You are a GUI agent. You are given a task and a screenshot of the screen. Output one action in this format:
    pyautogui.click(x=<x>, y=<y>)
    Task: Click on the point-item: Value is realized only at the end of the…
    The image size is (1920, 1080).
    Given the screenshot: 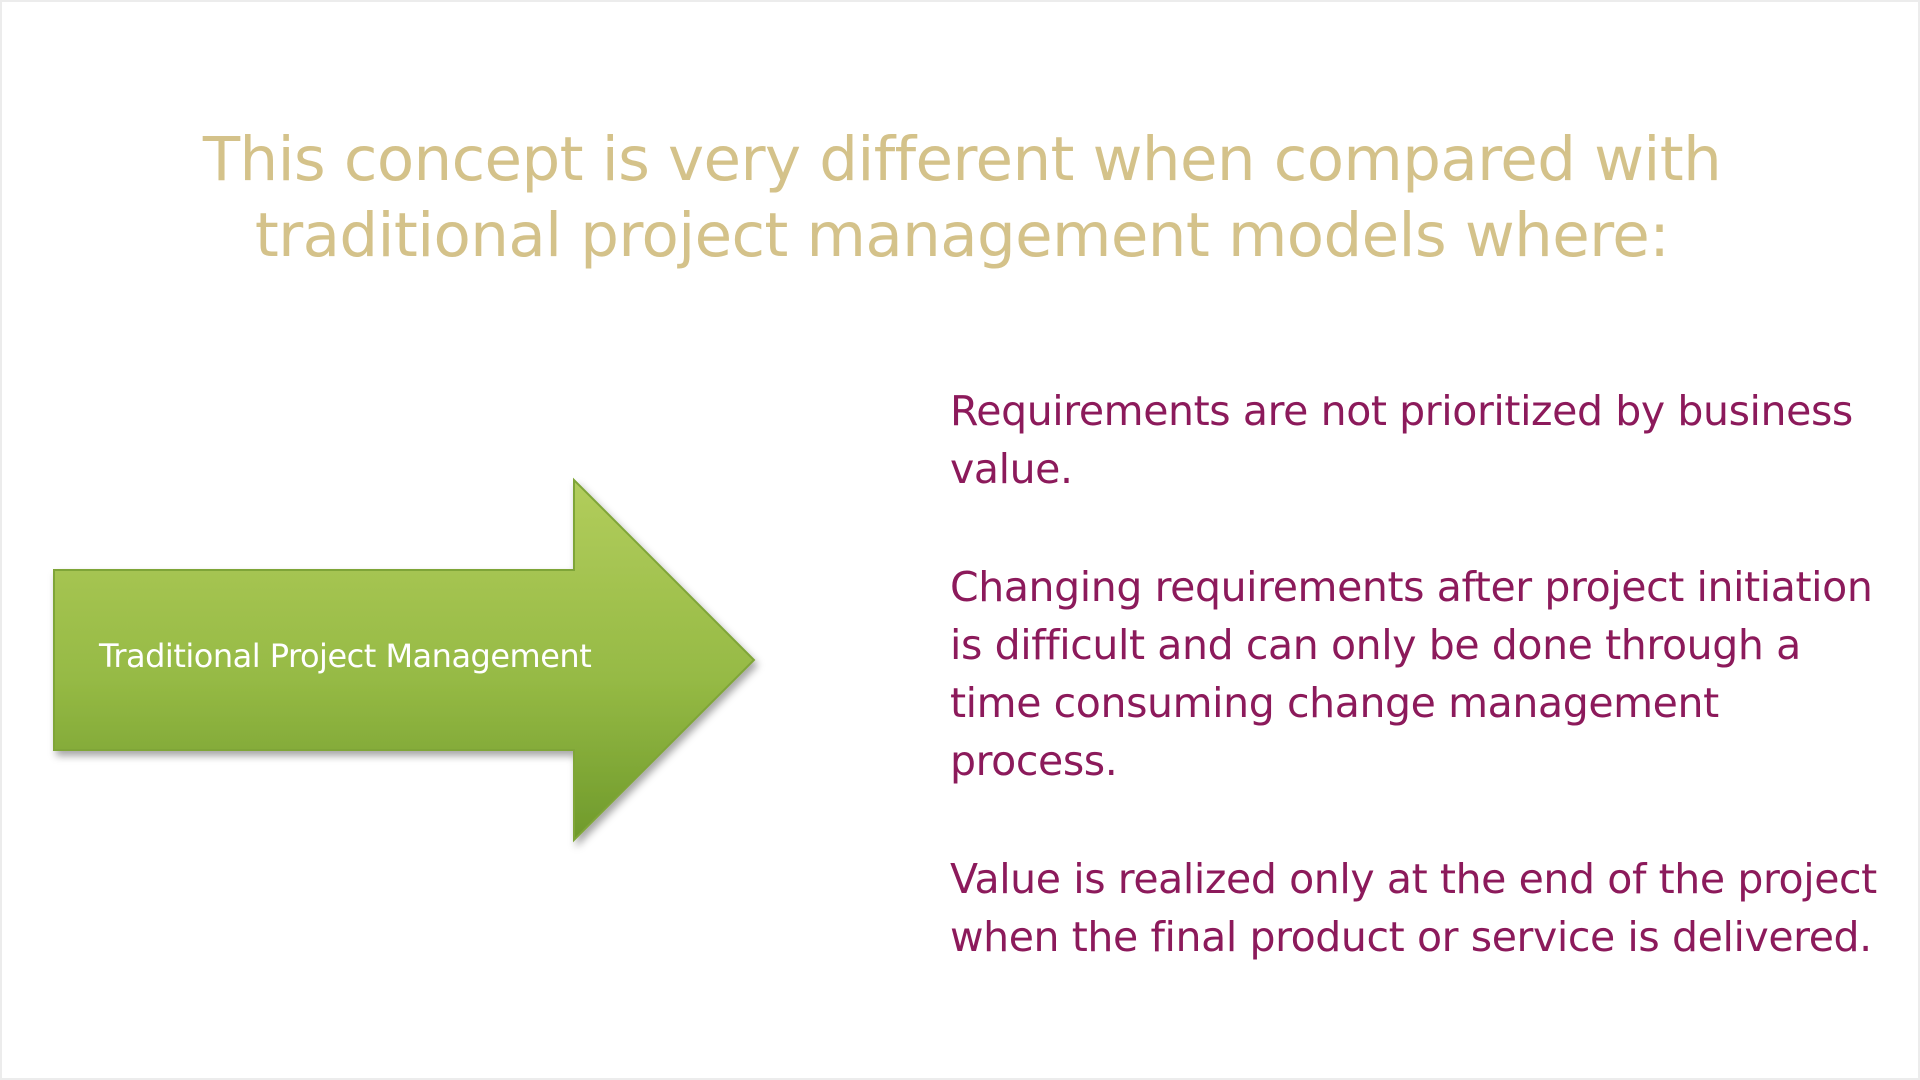 What is the action you would take?
    pyautogui.click(x=1413, y=908)
    